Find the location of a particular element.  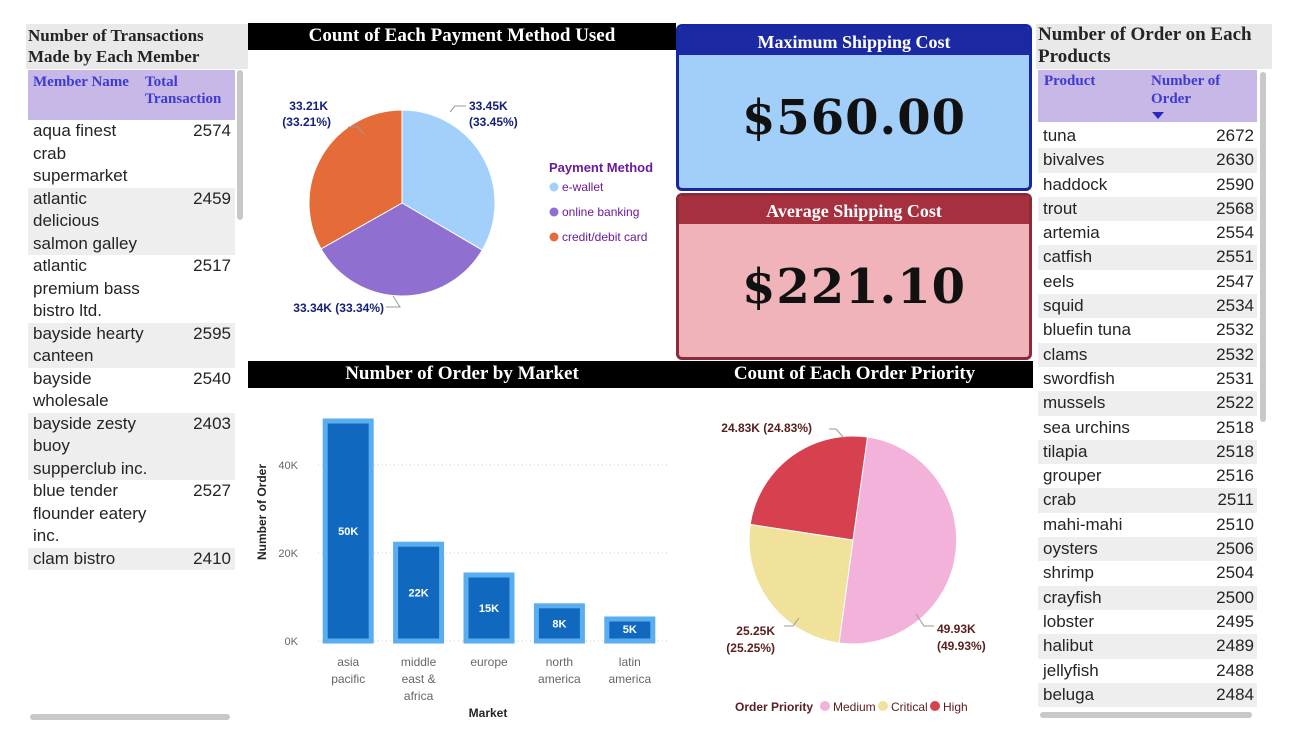

member-table-row: atlantic premium bass bistro ltd. 2517 is located at coordinates (131, 289).